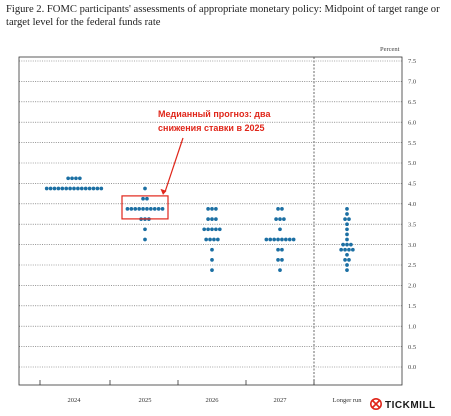 The height and width of the screenshot is (416, 451). What do you see at coordinates (412, 224) in the screenshot?
I see `y-tick-label: 3.5` at bounding box center [412, 224].